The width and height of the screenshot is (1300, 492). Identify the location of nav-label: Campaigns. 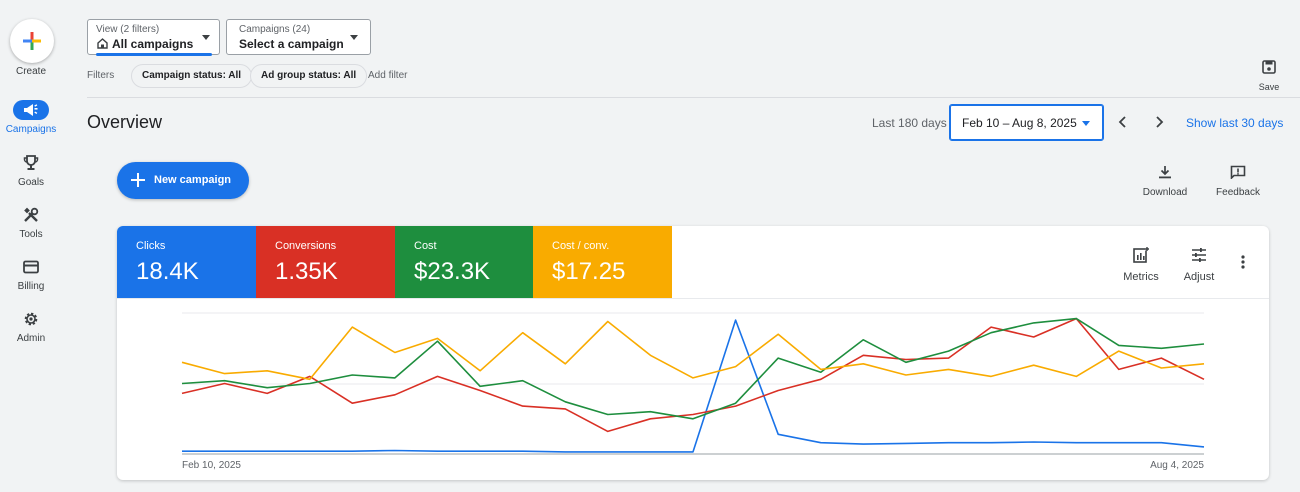
(31, 129).